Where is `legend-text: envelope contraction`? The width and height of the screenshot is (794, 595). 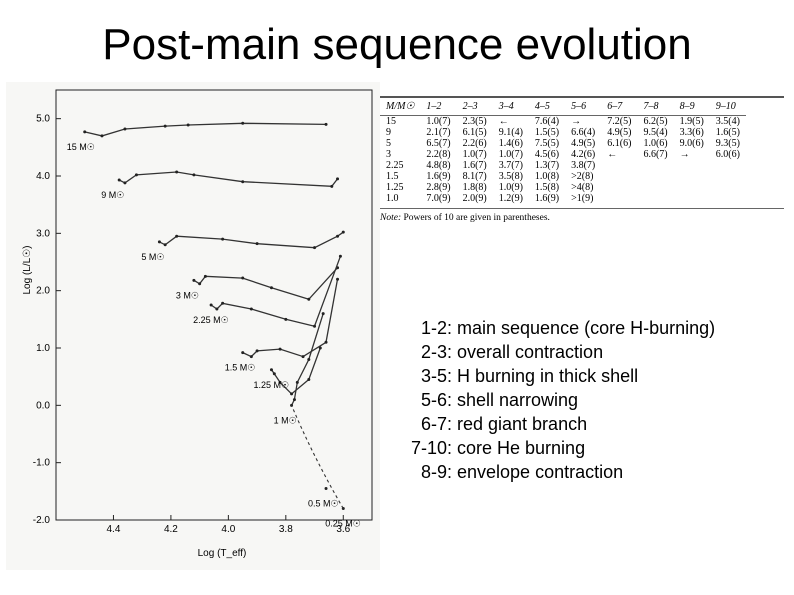 legend-text: envelope contraction is located at coordinates (538, 472).